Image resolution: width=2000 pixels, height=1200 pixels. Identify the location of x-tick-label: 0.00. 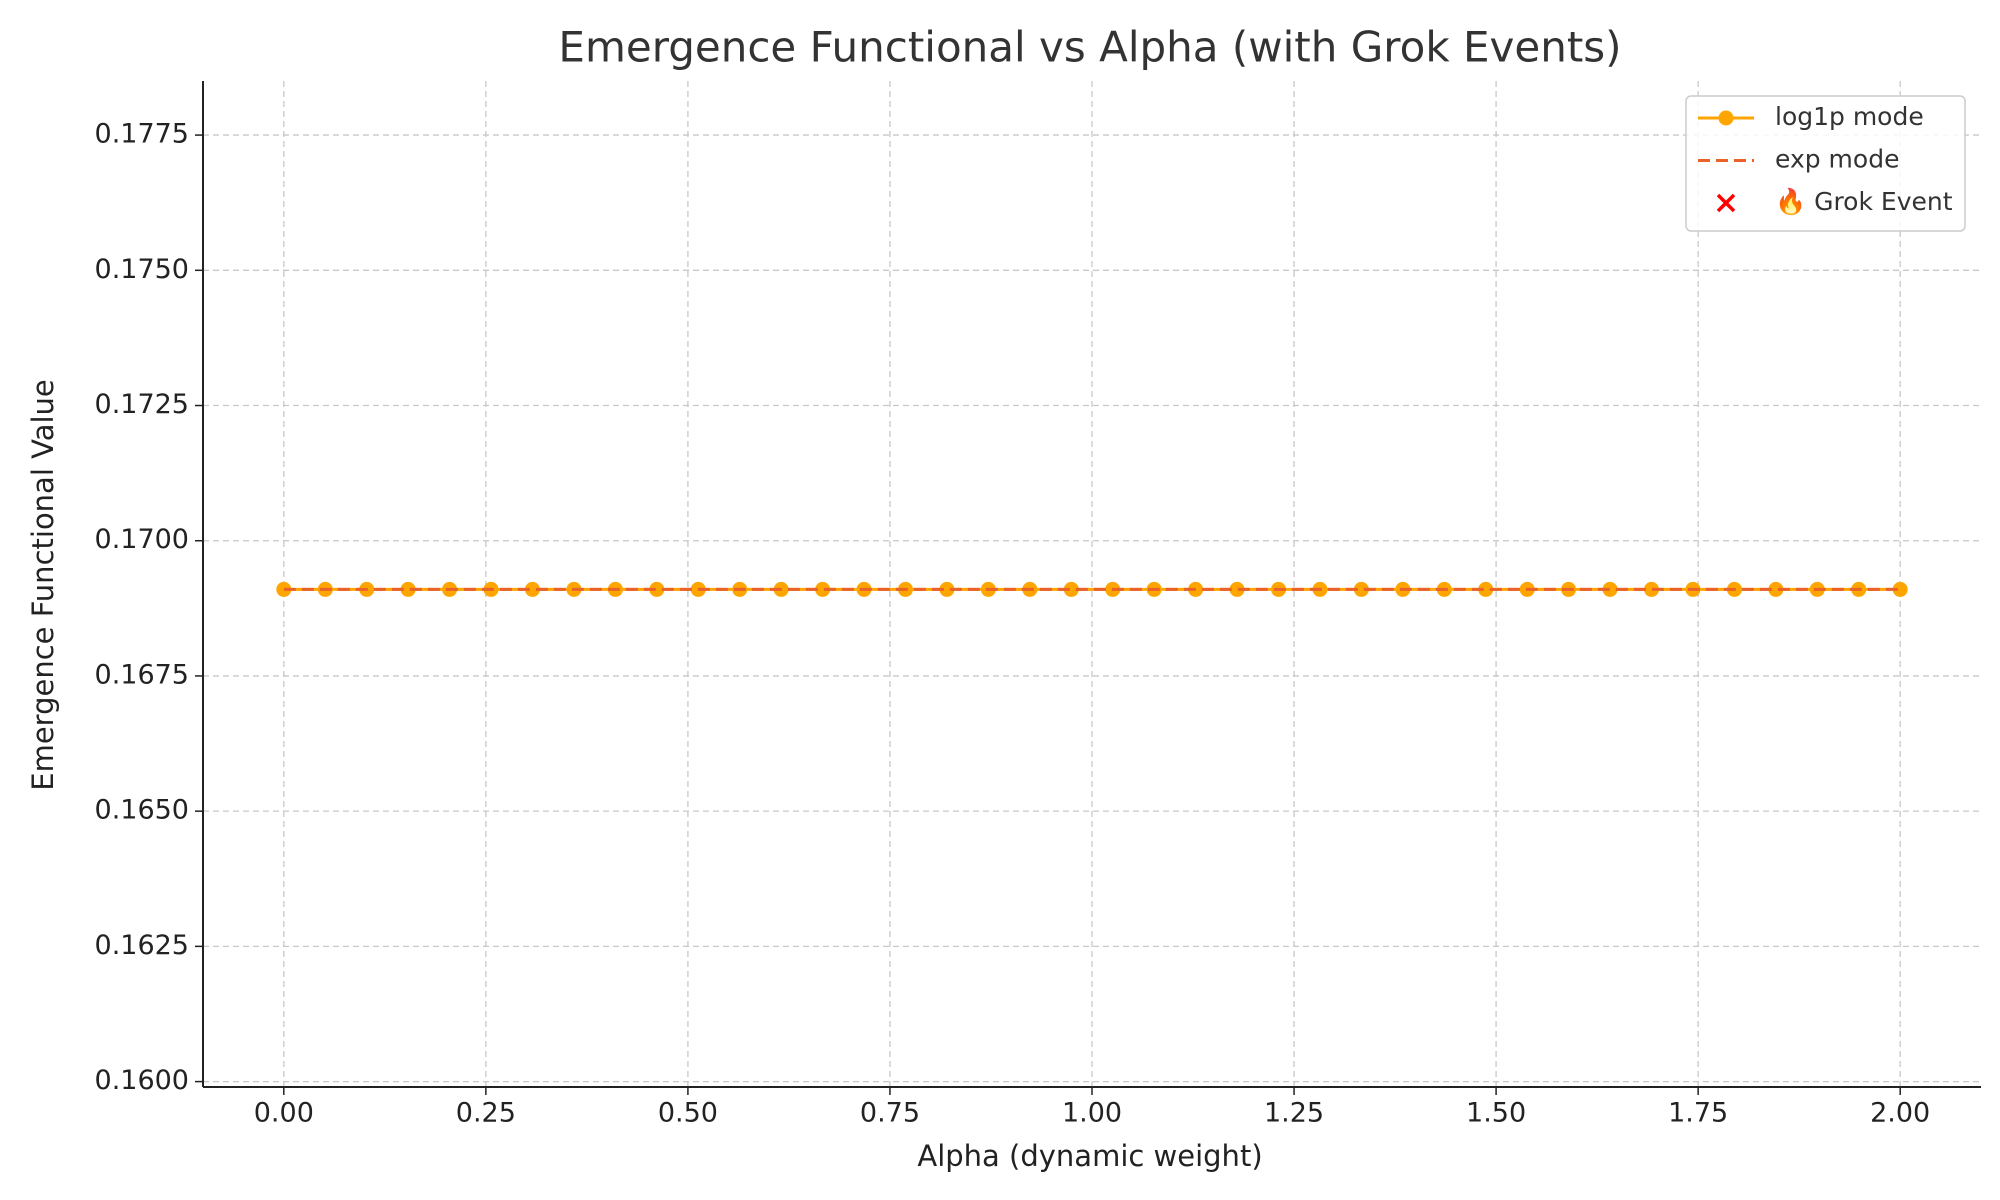
(284, 1113).